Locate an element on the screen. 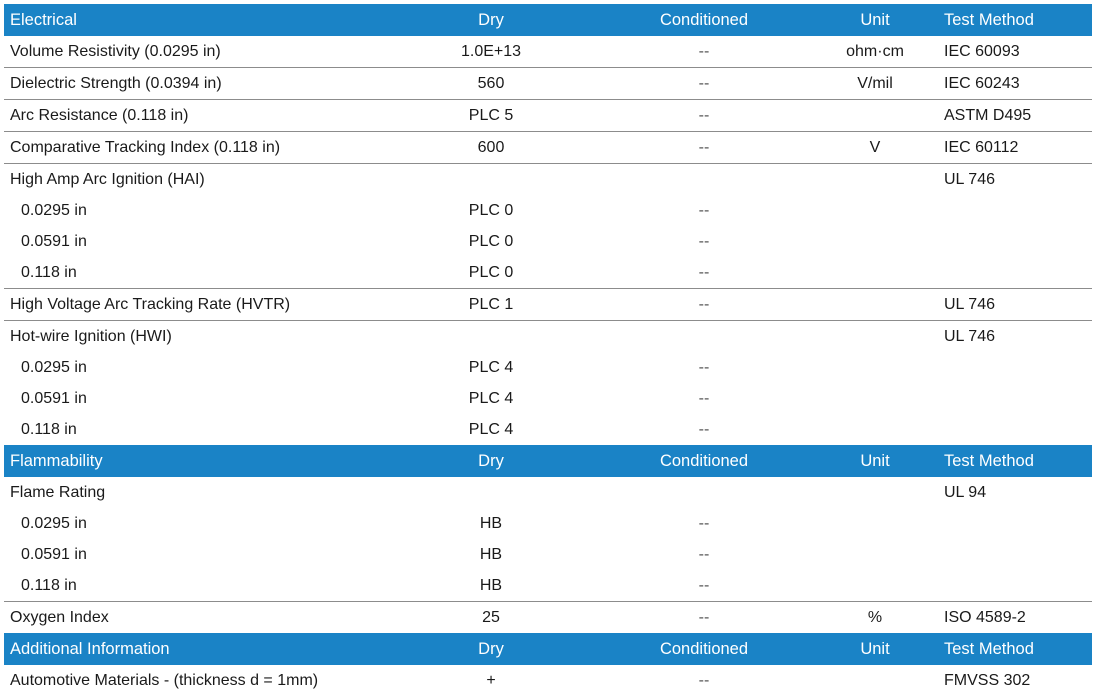 This screenshot has height=696, width=1098. test-method: IEC 60243 is located at coordinates (982, 83).